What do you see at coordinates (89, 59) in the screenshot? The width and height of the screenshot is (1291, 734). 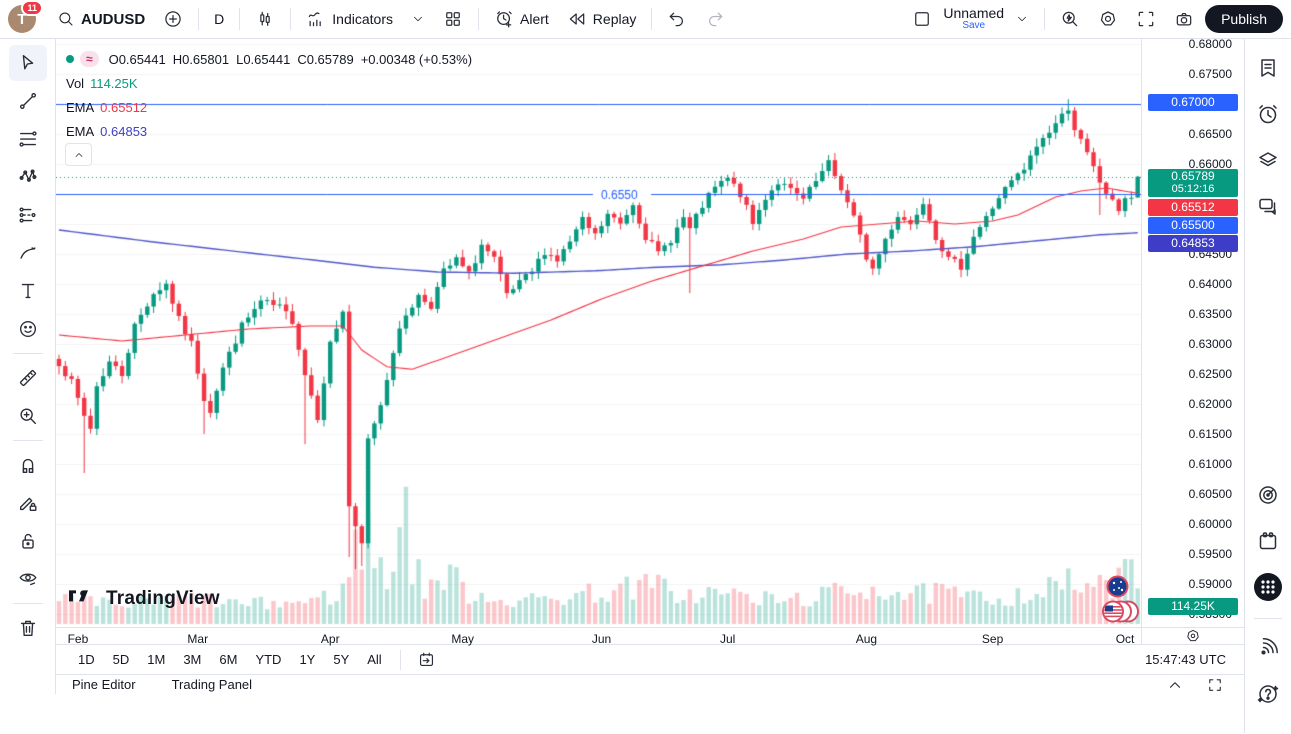 I see `delayed-data-icon: ≈` at bounding box center [89, 59].